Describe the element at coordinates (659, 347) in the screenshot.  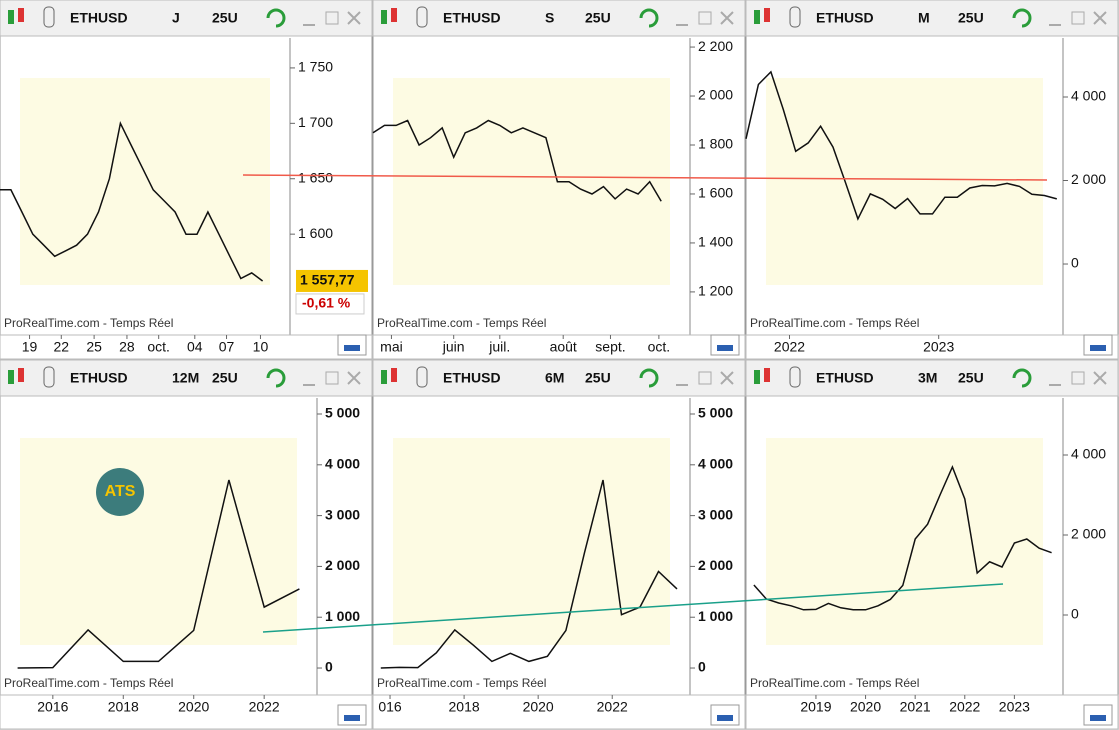
I see `x-tick-label: oct.` at that location.